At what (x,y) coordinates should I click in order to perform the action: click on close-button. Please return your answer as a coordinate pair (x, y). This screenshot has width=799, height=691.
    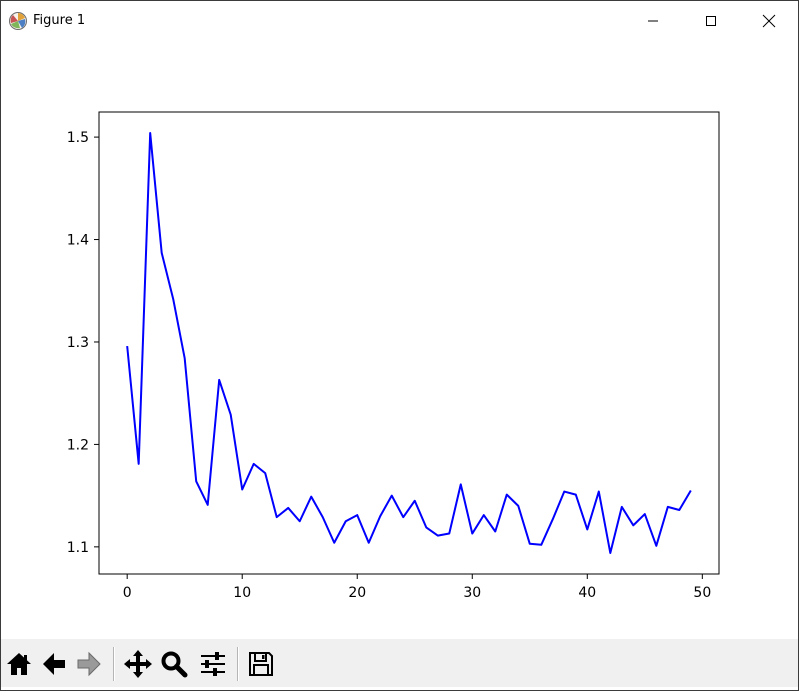
    Looking at the image, I should click on (769, 21).